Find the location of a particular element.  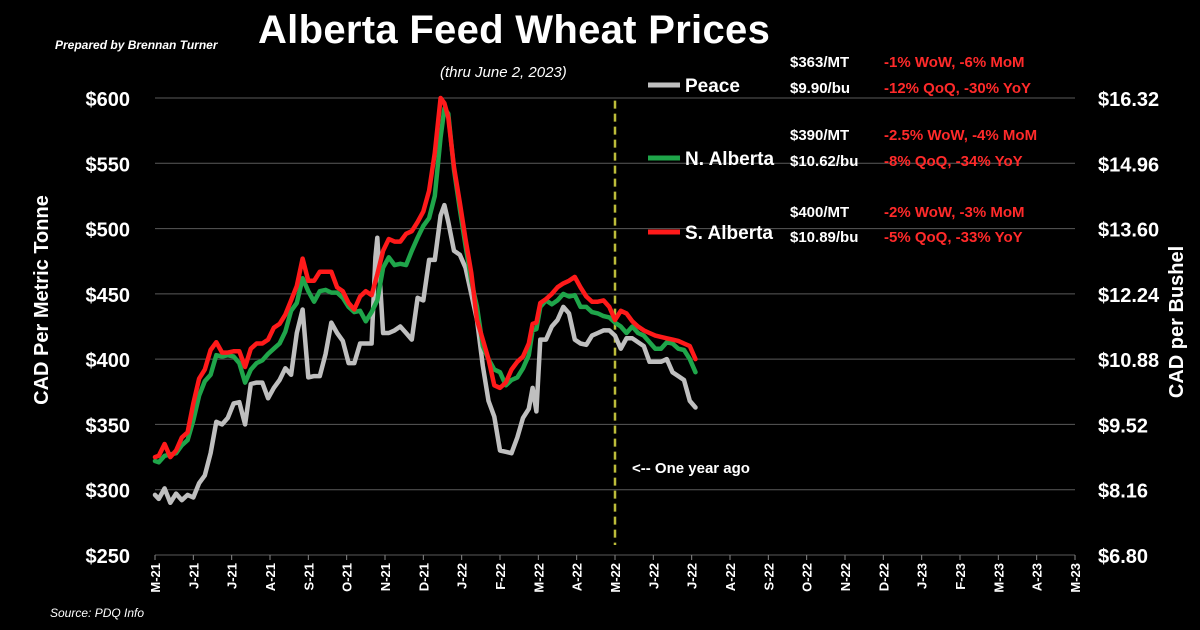

y-tick-label: $600 is located at coordinates (108, 100).